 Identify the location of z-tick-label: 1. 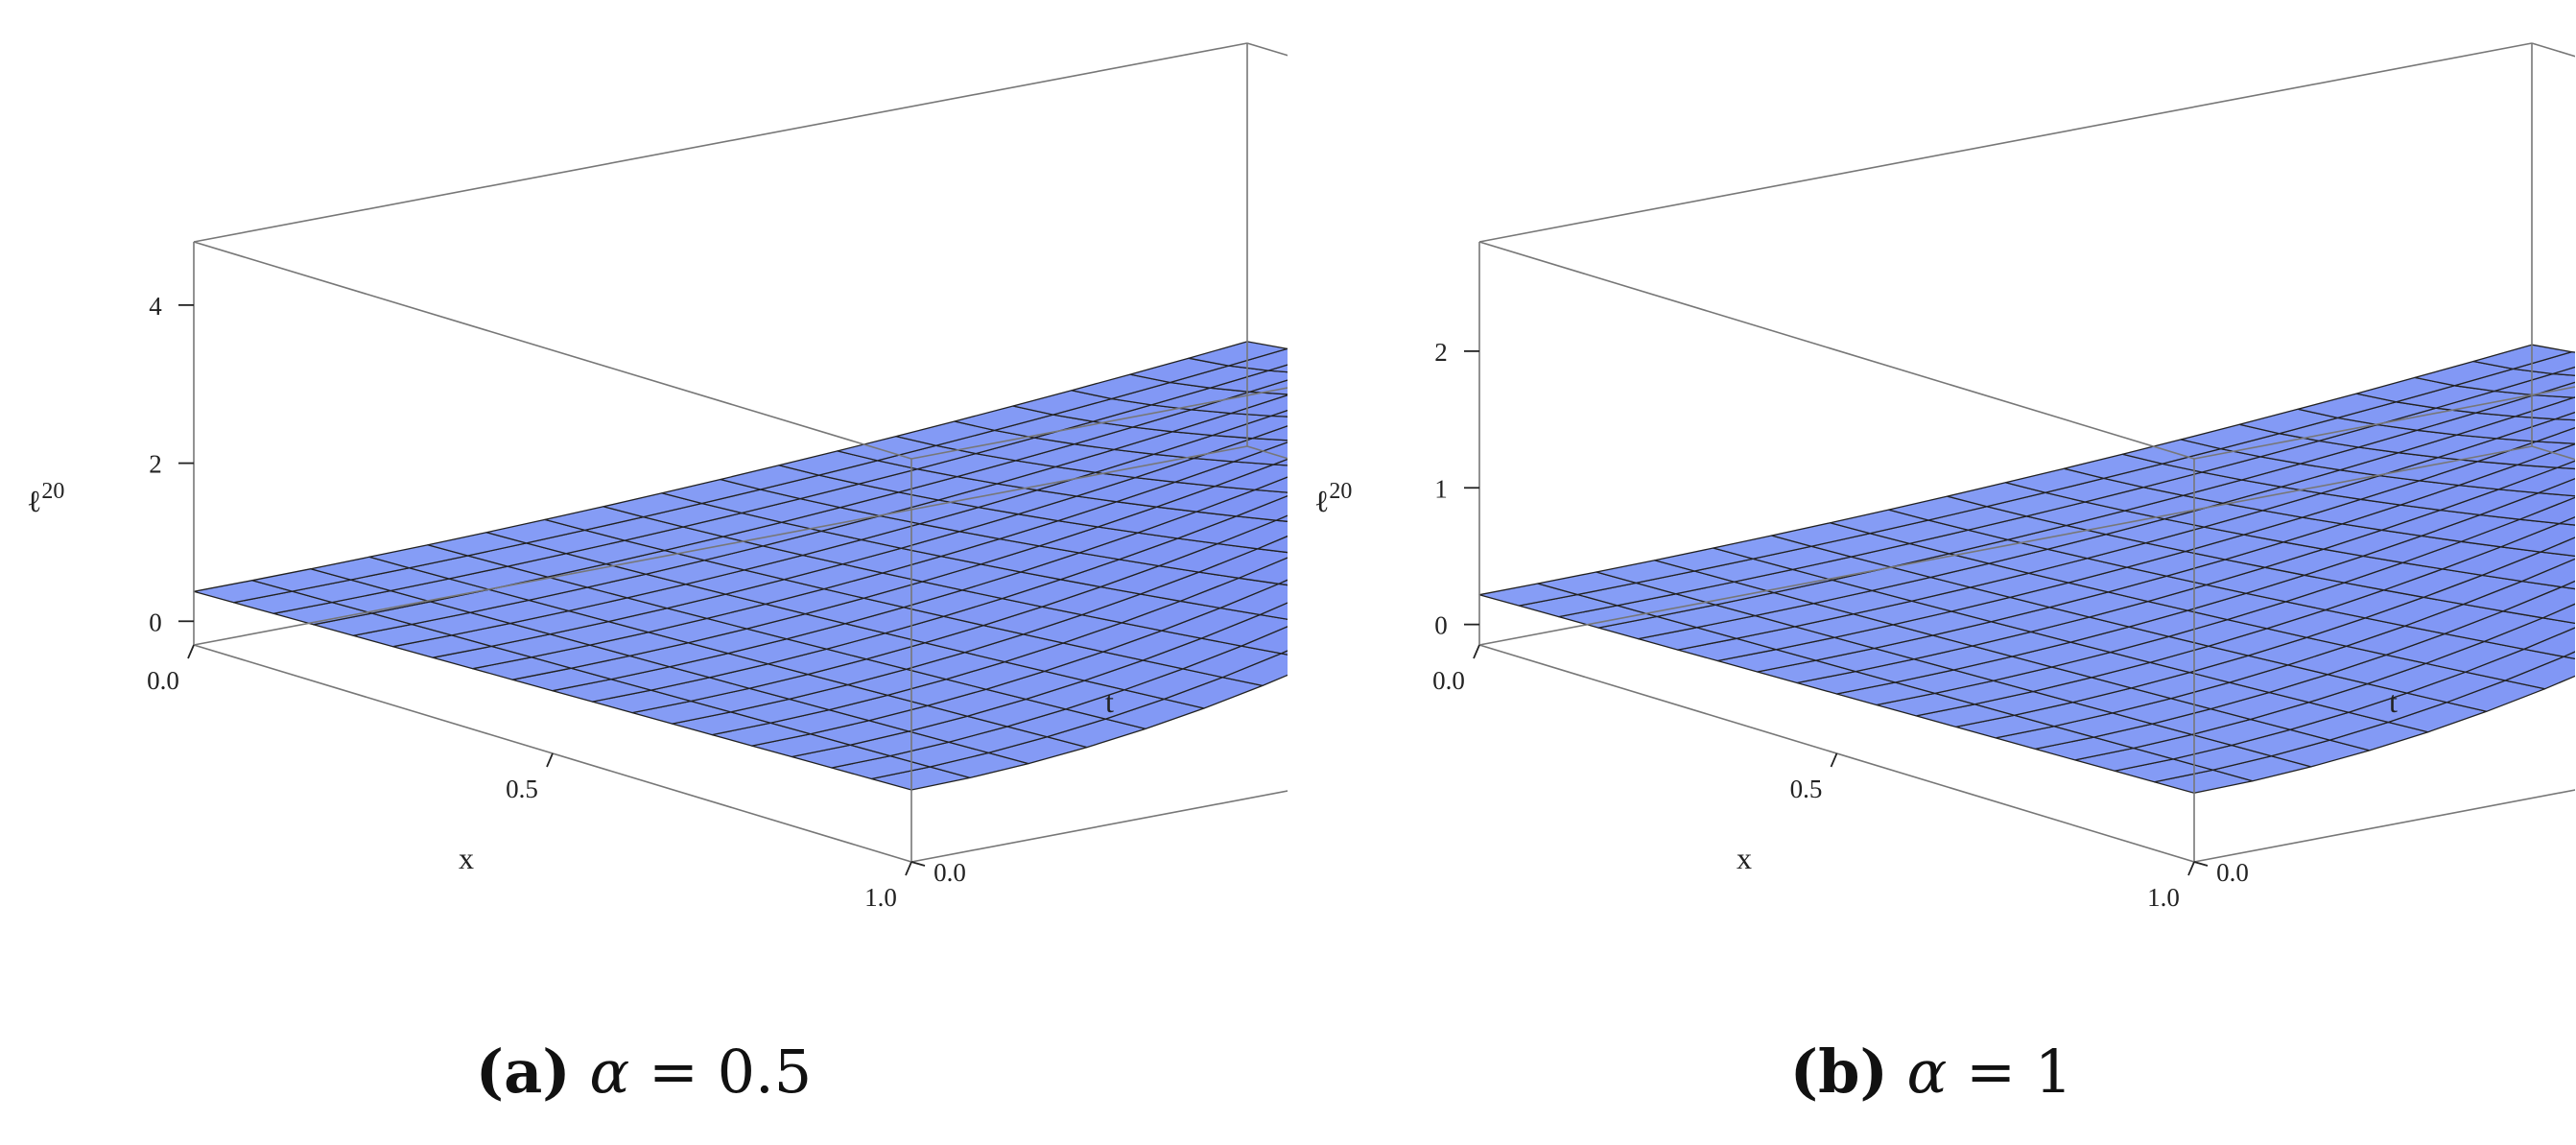
(1441, 488).